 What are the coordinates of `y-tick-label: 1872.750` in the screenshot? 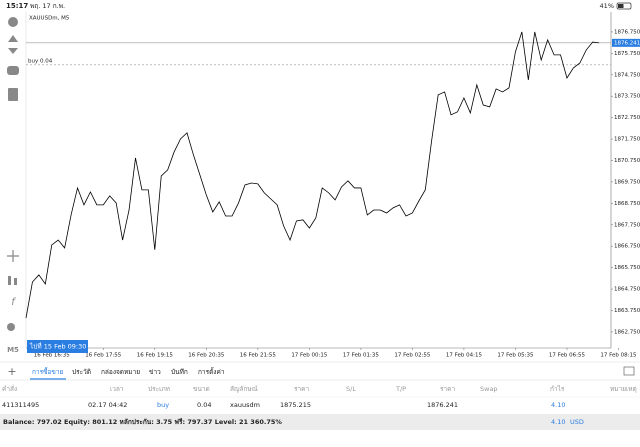 It's located at (627, 118).